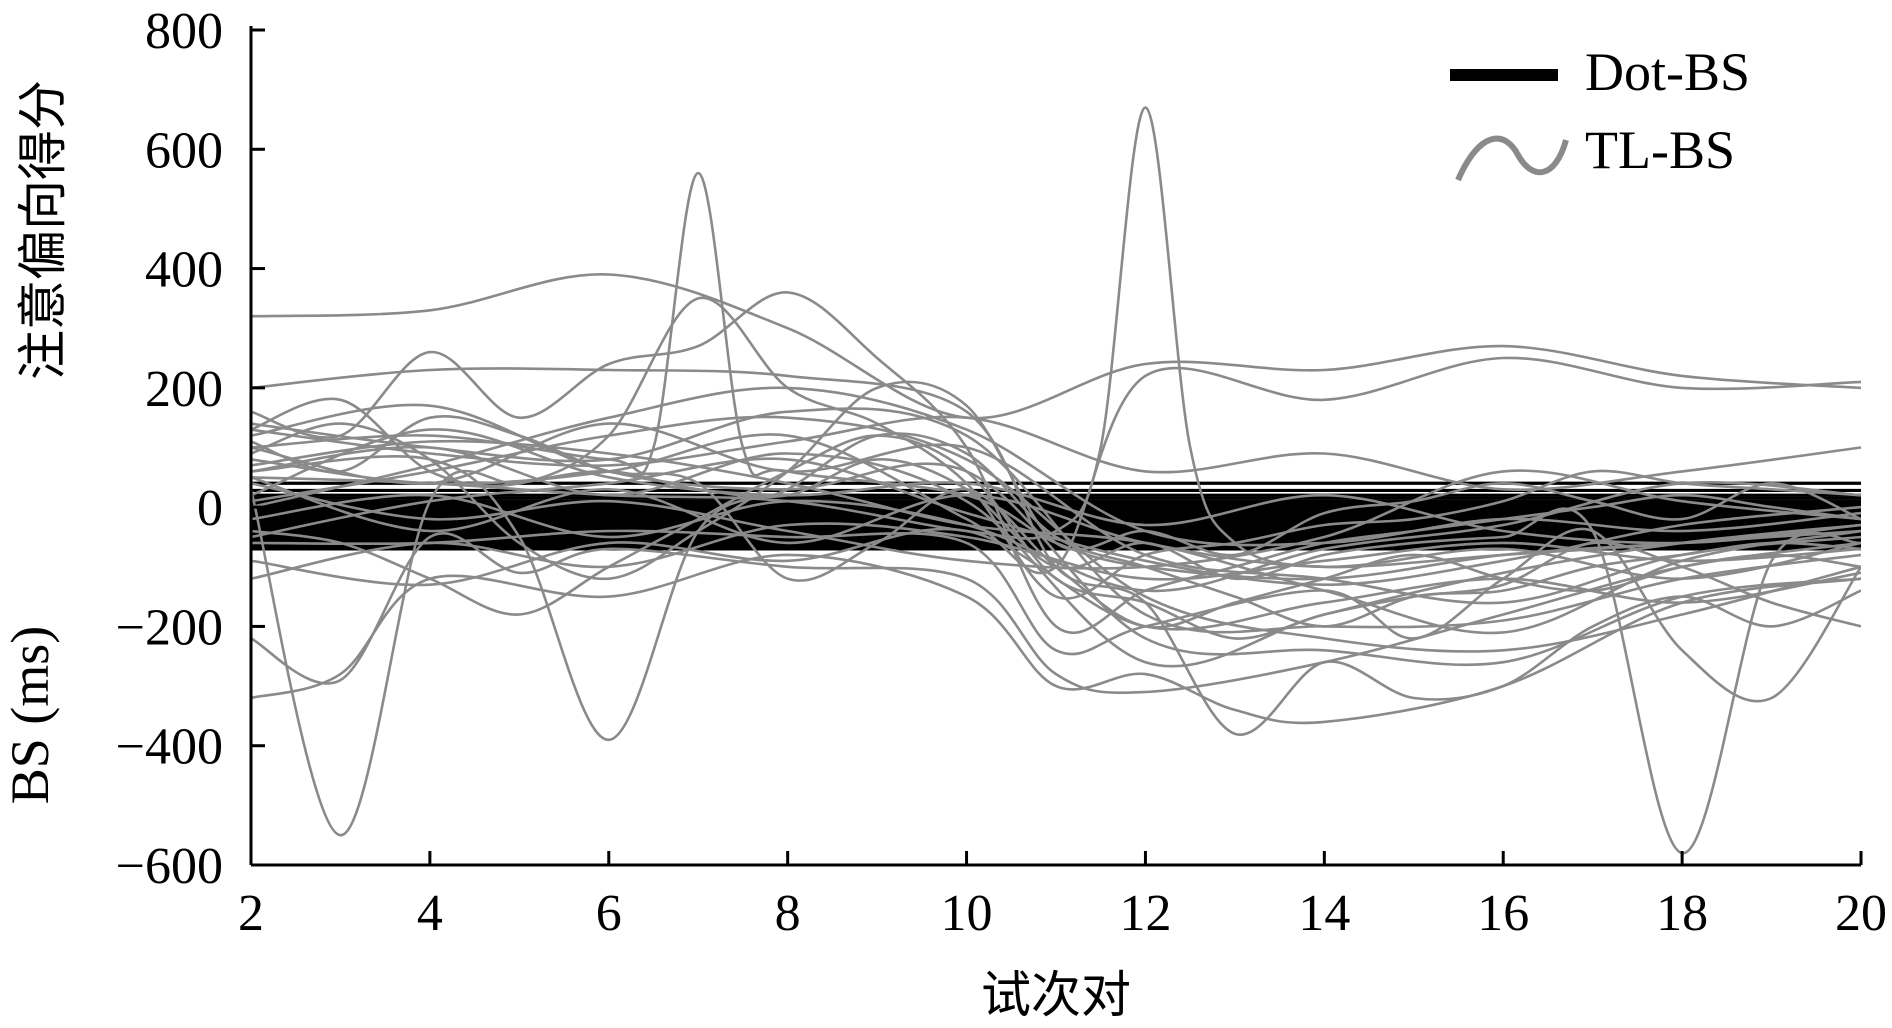  What do you see at coordinates (1062, 896) in the screenshot?
I see `x-axis-ticks: 2 4 6 8 10 12 14 16 18 20` at bounding box center [1062, 896].